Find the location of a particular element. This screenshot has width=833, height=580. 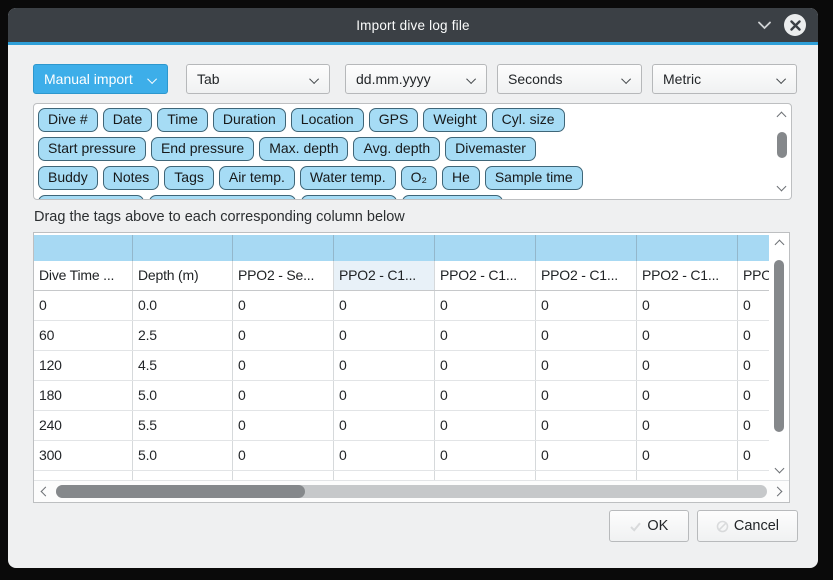

date-format-value: dd.mm.yyyy is located at coordinates (393, 79).